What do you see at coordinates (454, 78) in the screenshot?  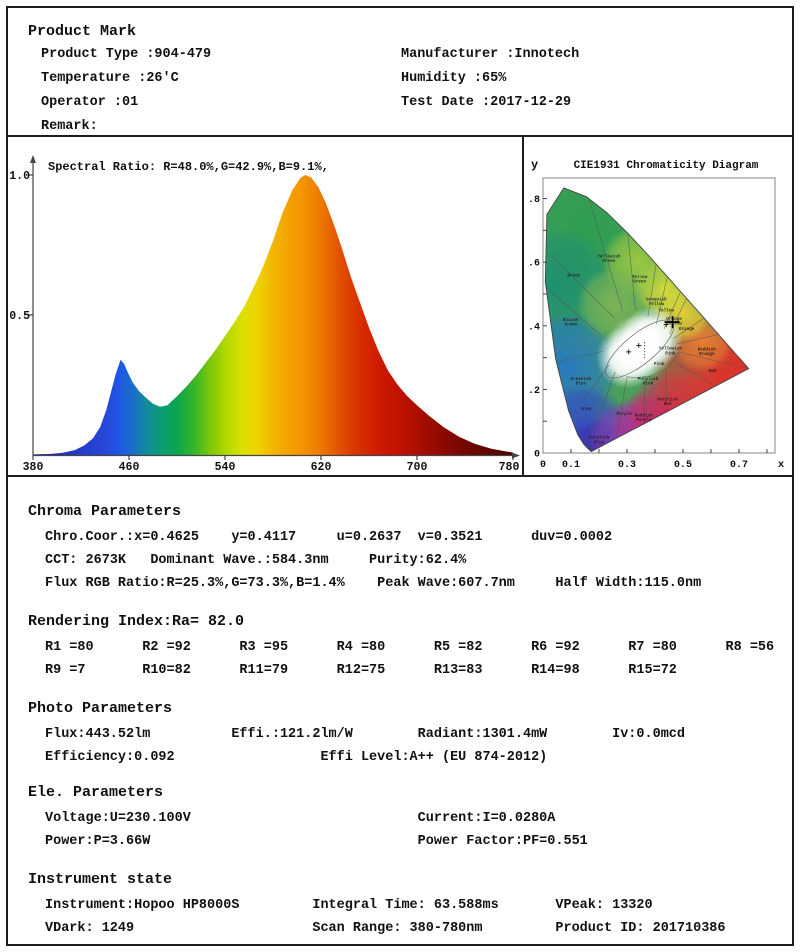 I see `humidity: Humidity :65%` at bounding box center [454, 78].